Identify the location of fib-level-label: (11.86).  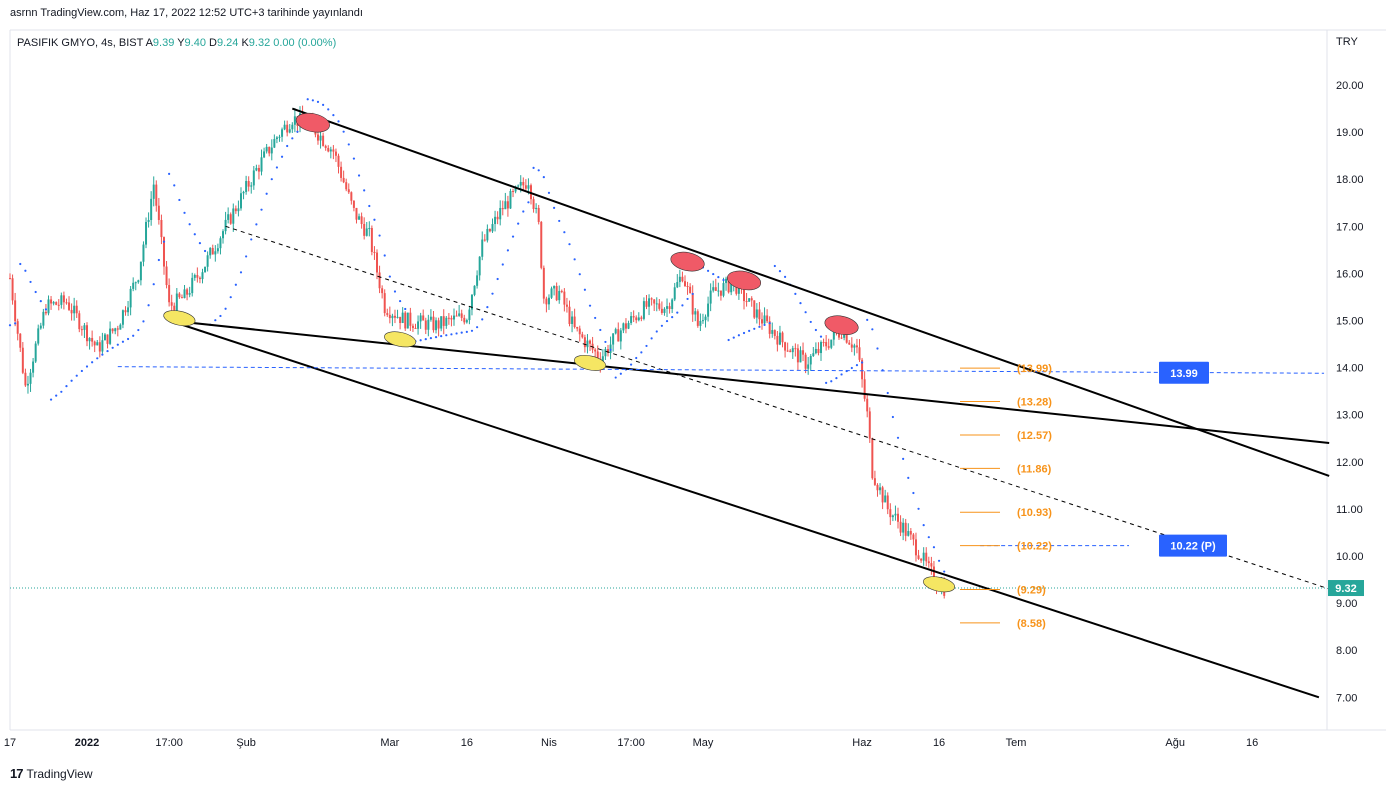
(1034, 469).